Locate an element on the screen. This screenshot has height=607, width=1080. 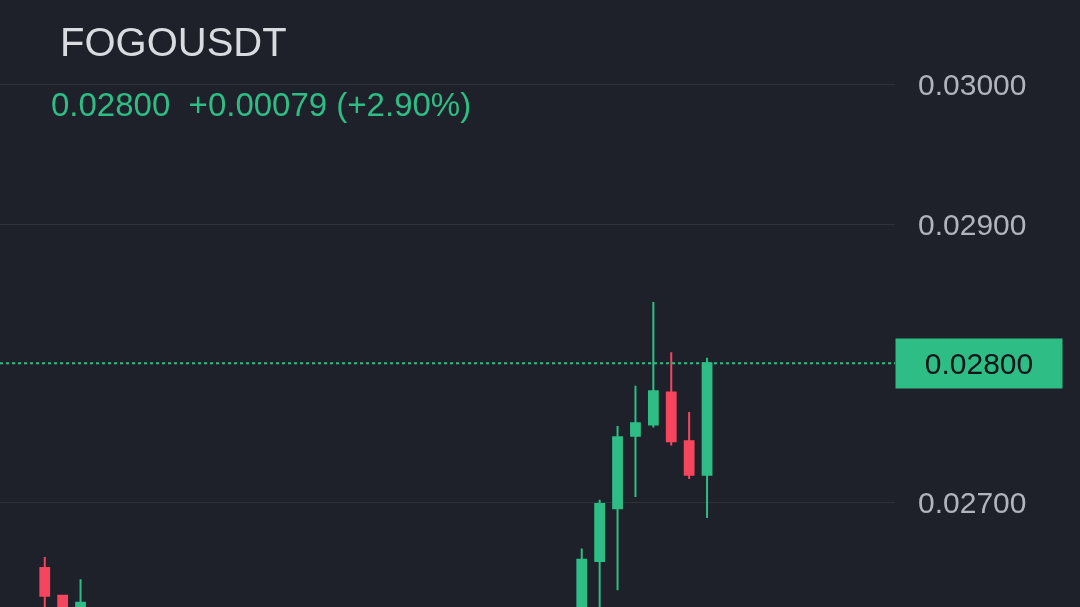
ref-line-label: 0.02800 is located at coordinates (979, 363).